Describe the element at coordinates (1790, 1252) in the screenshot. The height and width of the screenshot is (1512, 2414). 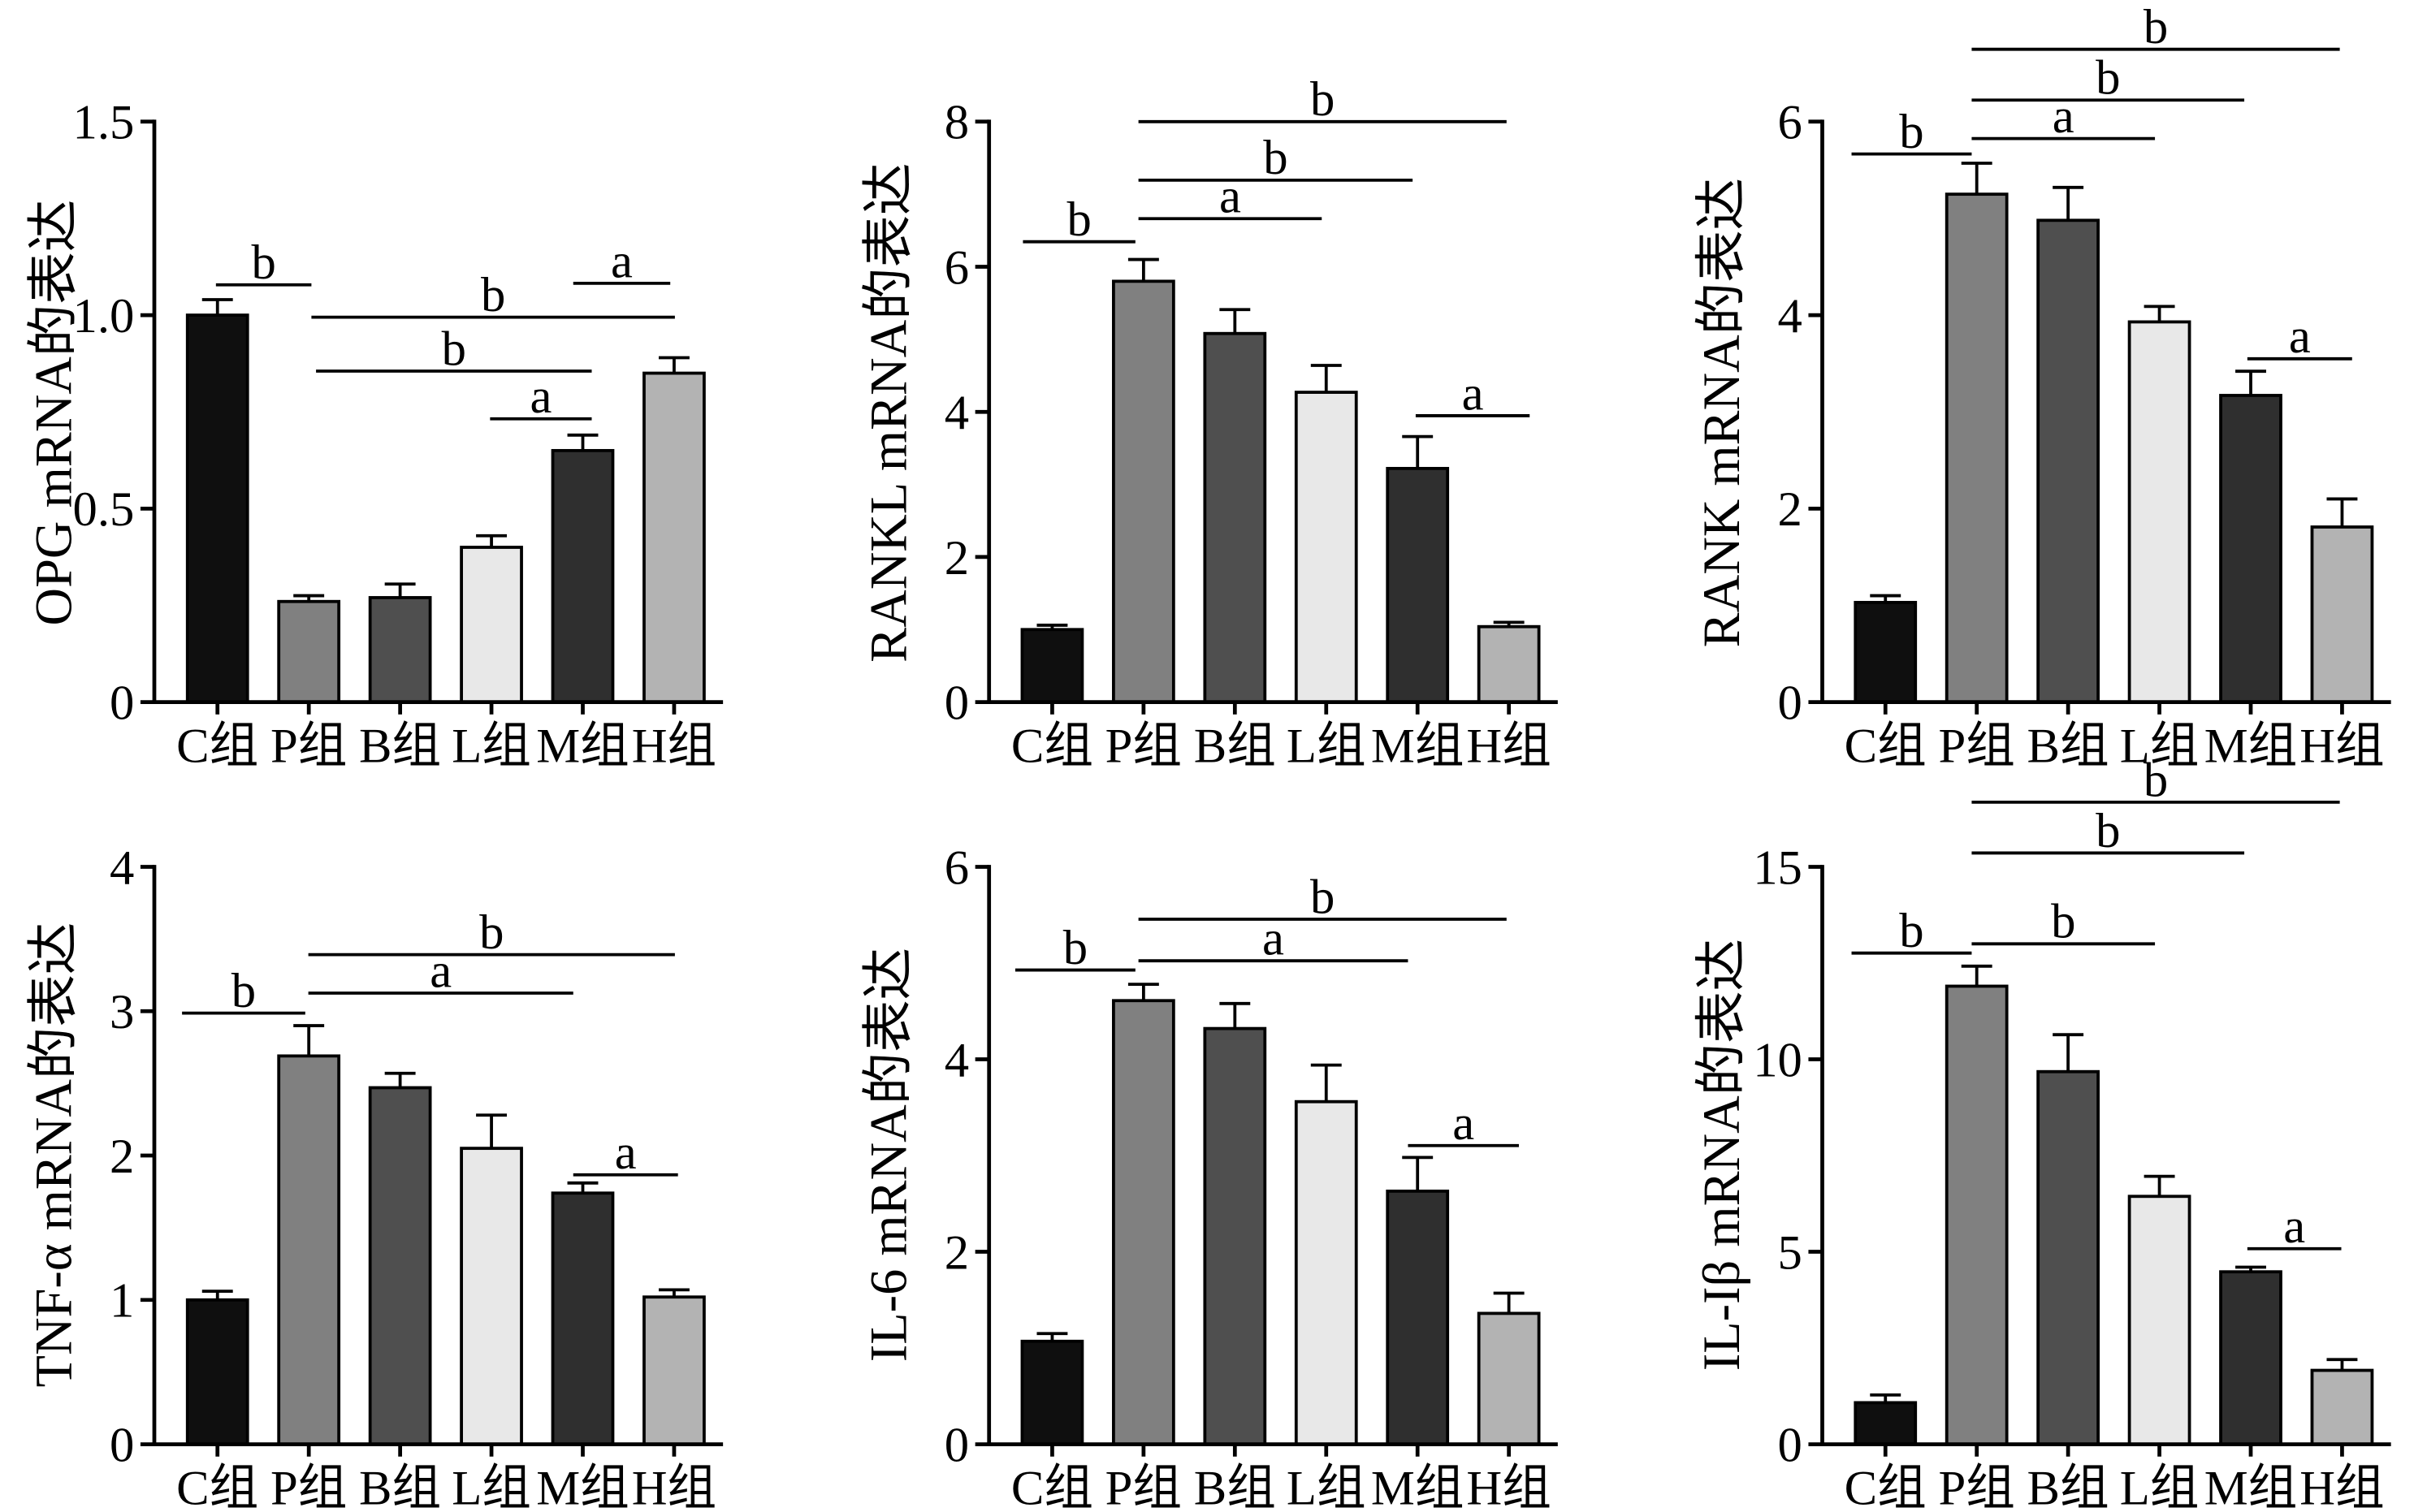
I see `y-tick-label: 5` at that location.